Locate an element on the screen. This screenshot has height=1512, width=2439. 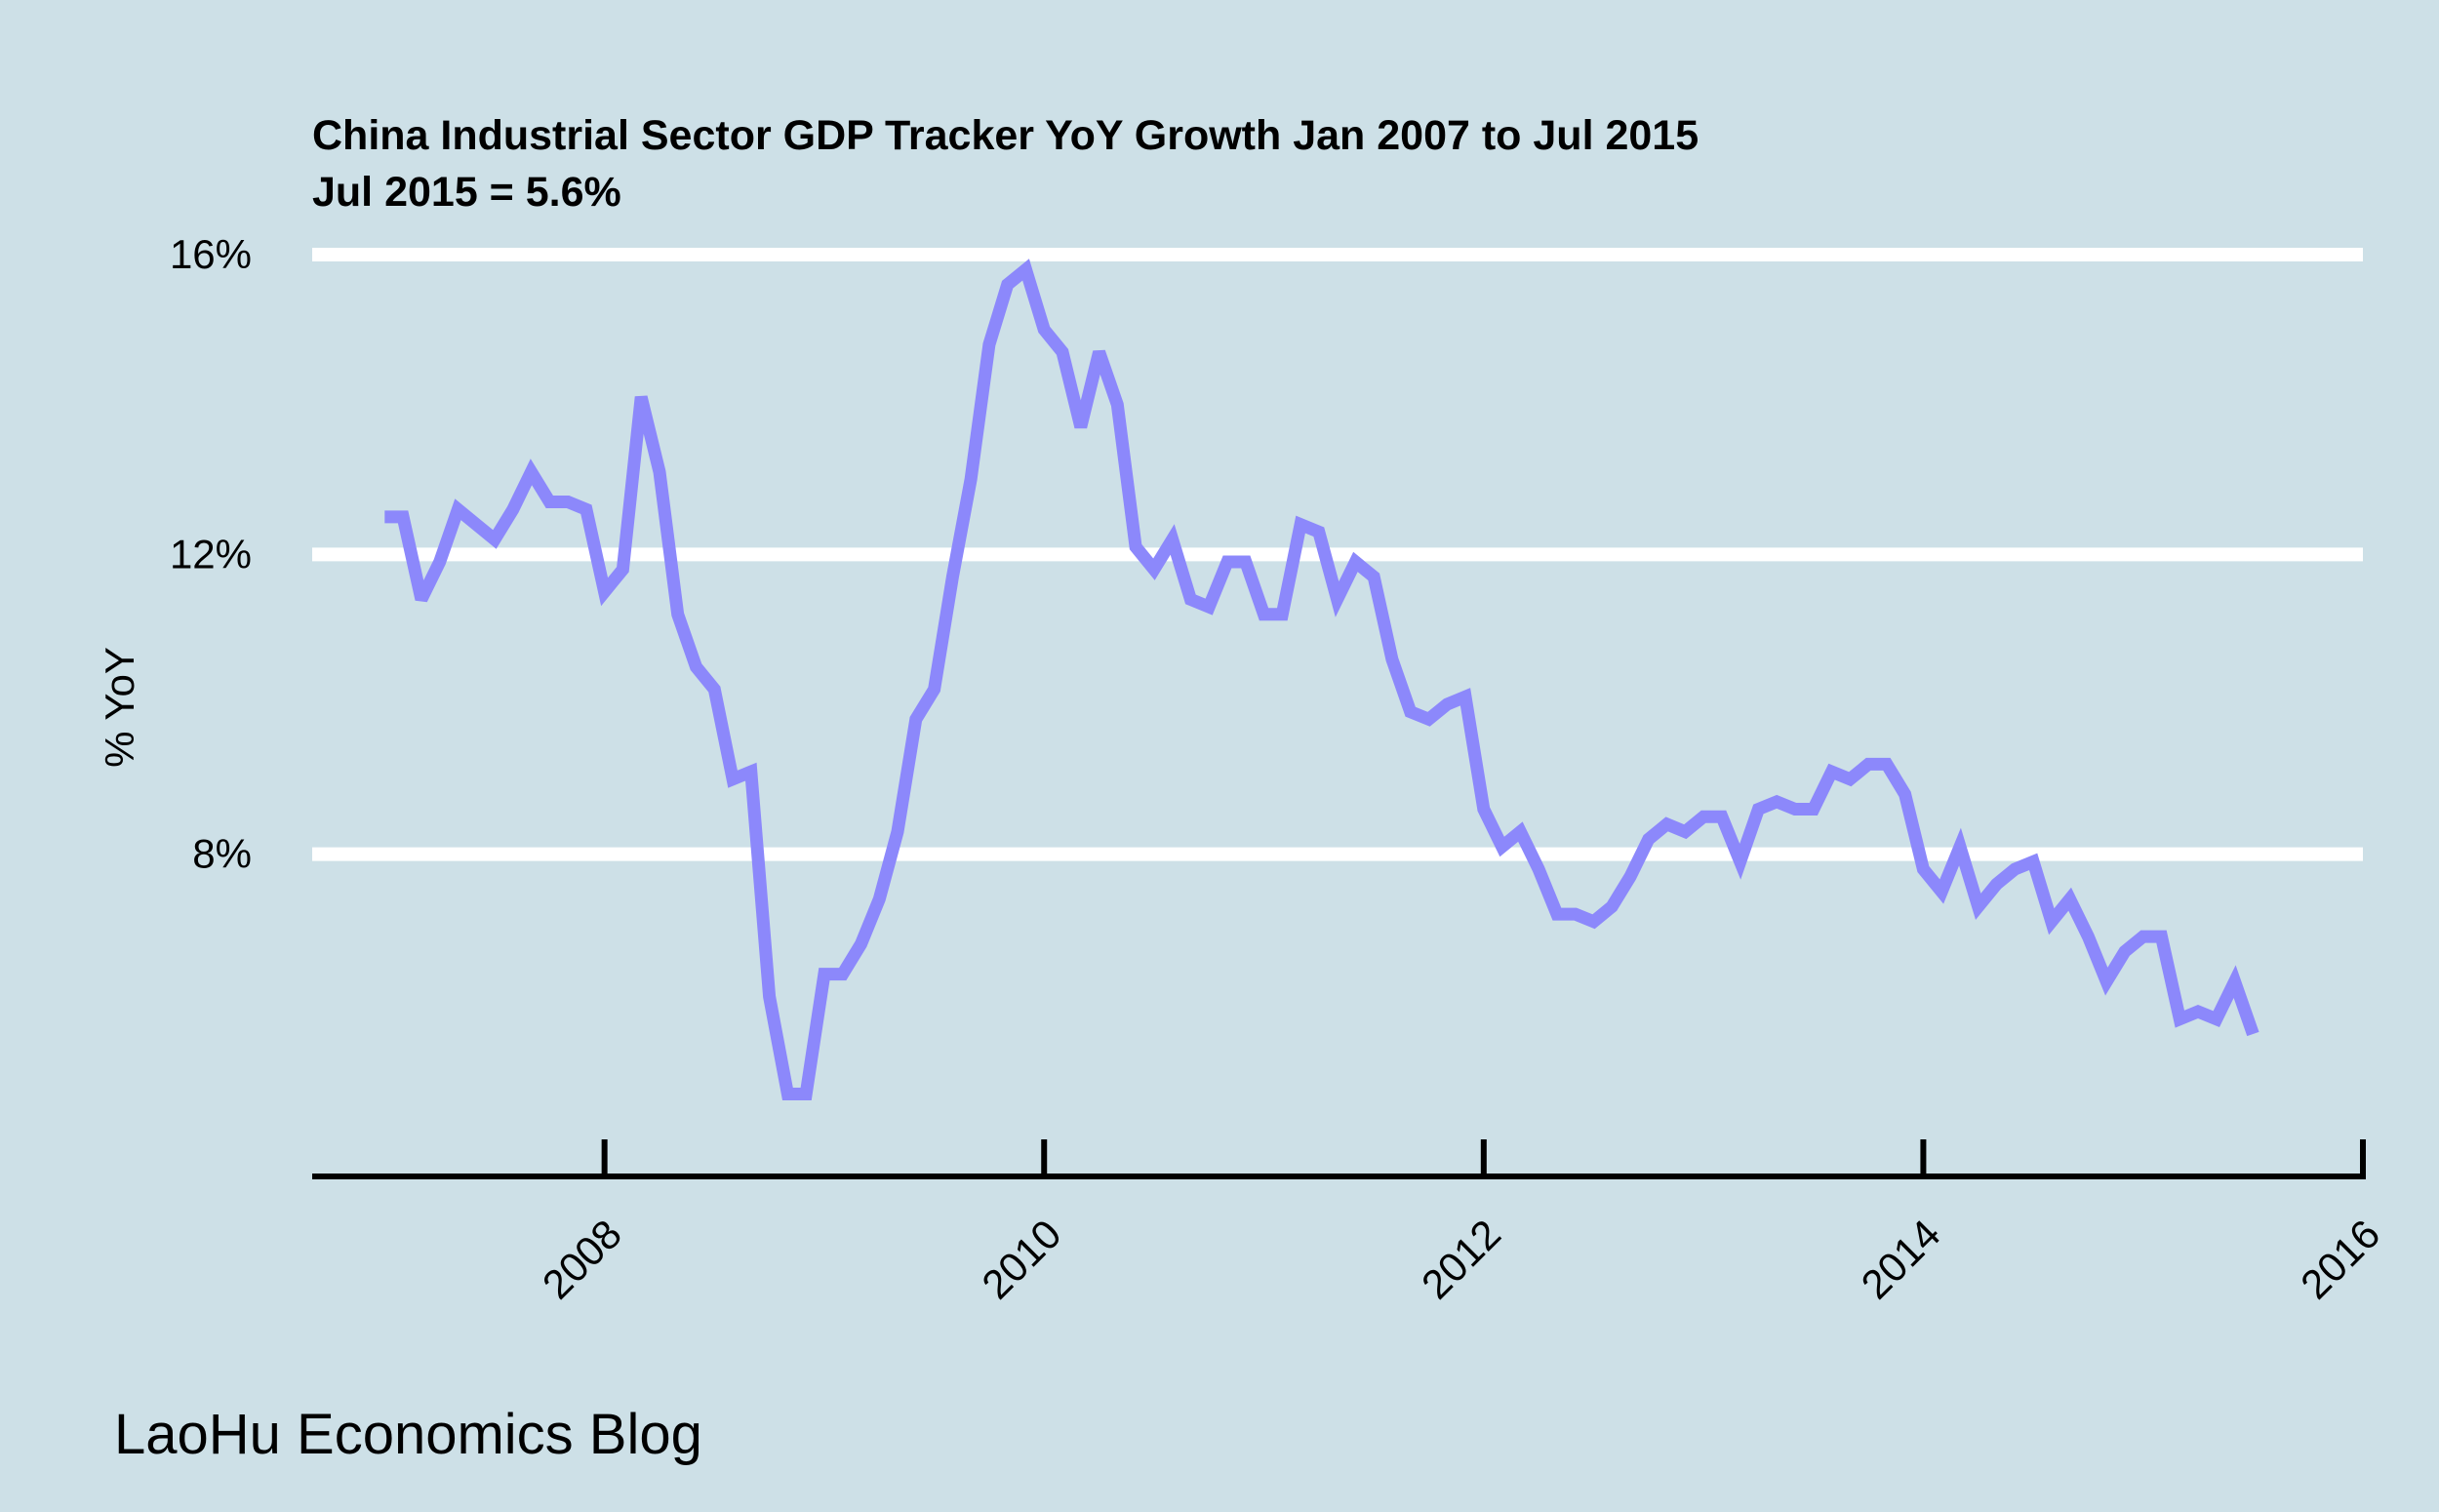
x-tick-label: 2016 is located at coordinates (2340, 1259).